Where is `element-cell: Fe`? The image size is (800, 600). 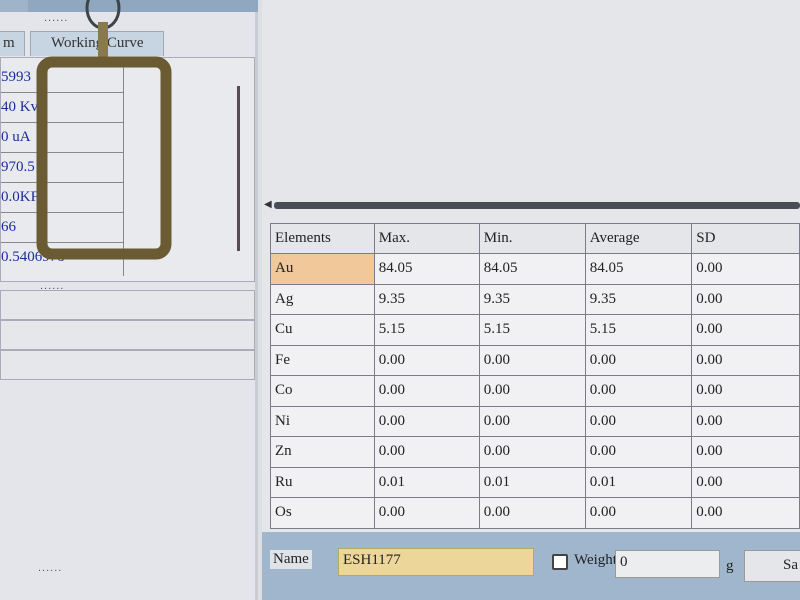 element-cell: Fe is located at coordinates (322, 360).